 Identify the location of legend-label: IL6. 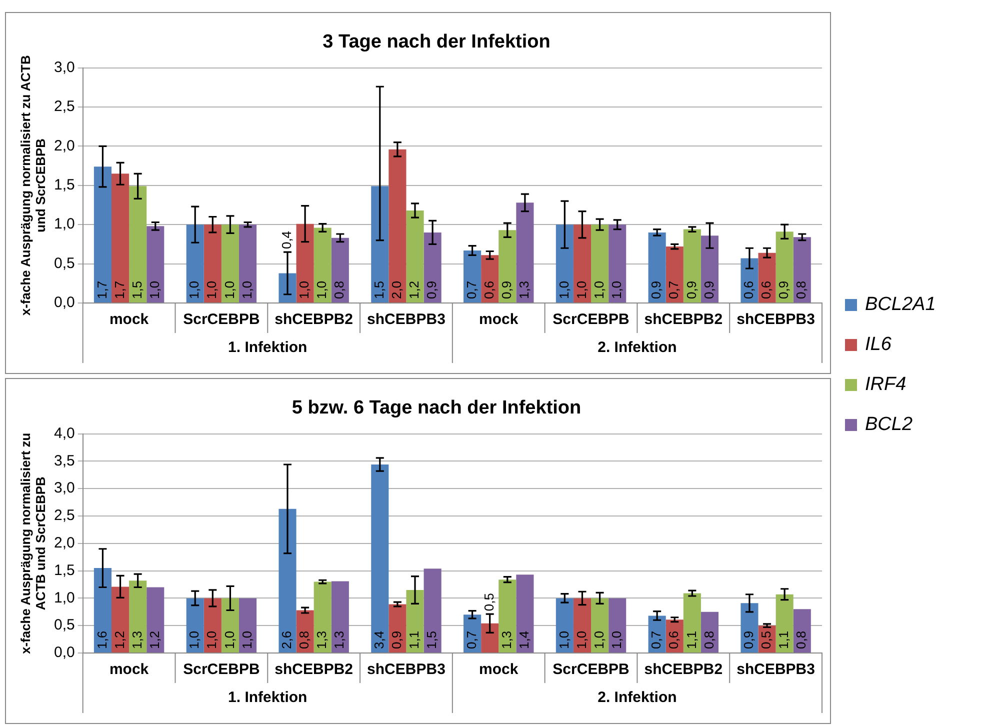
(878, 345).